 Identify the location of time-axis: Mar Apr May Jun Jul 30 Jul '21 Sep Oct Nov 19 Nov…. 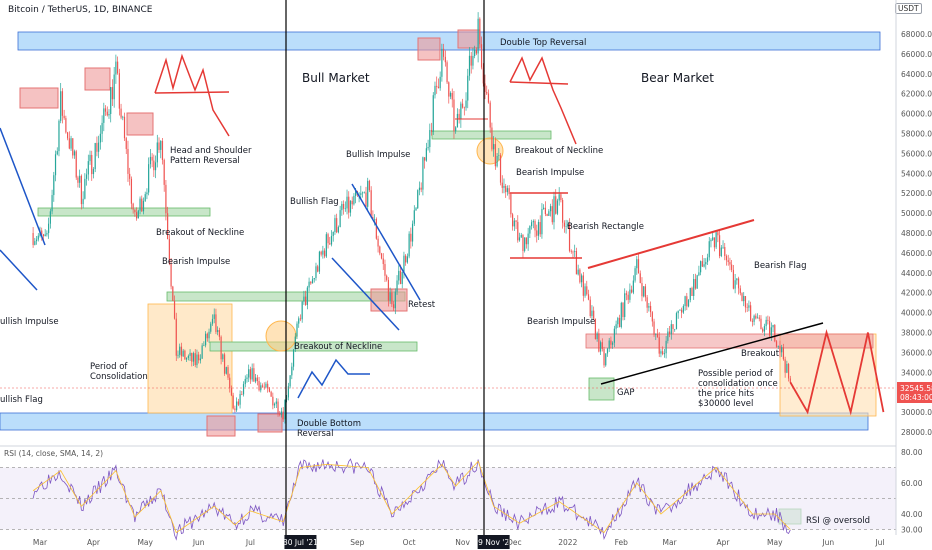
(459, 542).